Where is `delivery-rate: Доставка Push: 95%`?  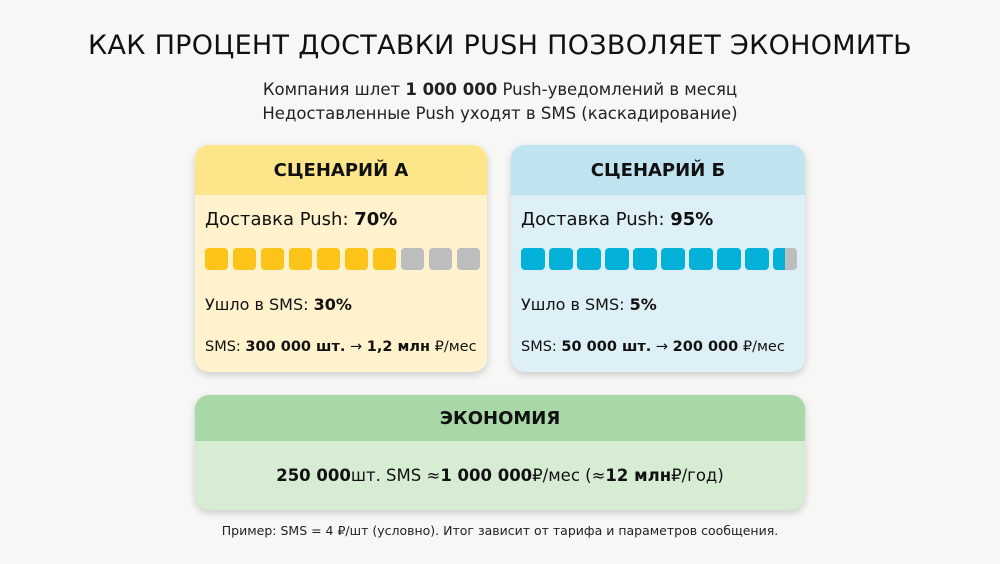
delivery-rate: Доставка Push: 95% is located at coordinates (617, 219).